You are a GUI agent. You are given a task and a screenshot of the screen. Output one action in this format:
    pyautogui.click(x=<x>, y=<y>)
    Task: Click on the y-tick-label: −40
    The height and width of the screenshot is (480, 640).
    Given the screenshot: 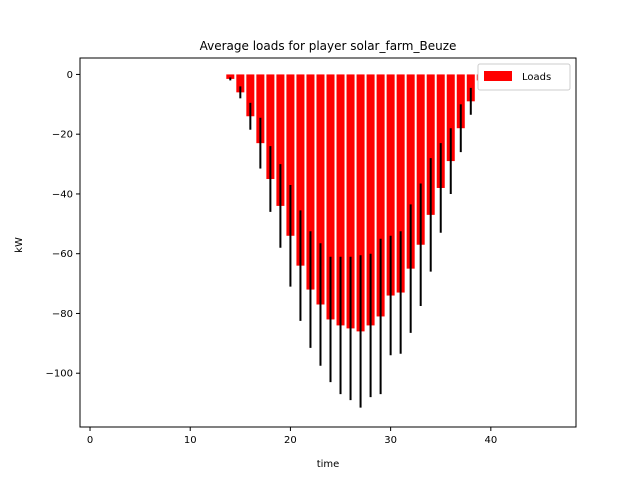 What is the action you would take?
    pyautogui.click(x=62, y=194)
    